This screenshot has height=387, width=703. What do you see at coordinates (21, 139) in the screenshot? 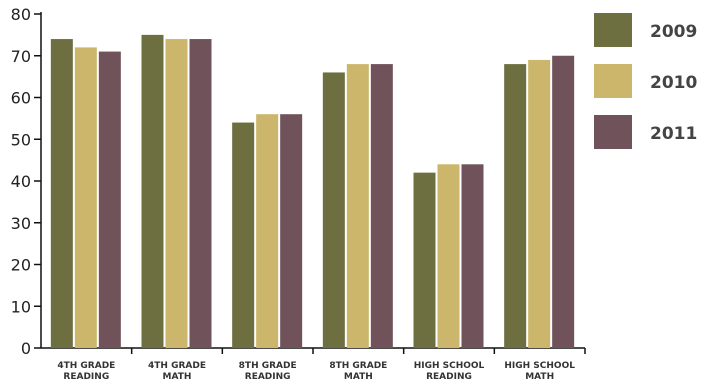
I see `y-tick-label: 50` at bounding box center [21, 139].